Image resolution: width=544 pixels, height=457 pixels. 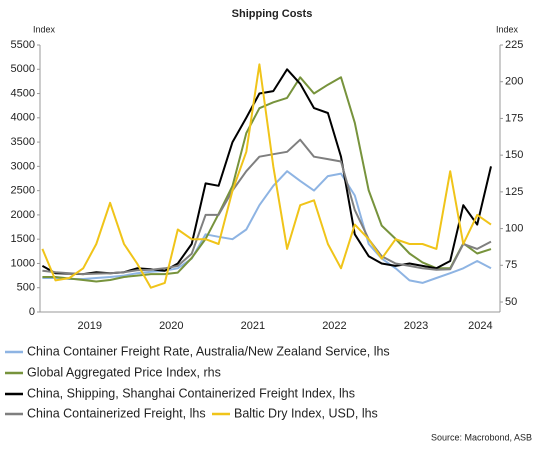 What do you see at coordinates (23, 93) in the screenshot?
I see `y-tick-label: 4500` at bounding box center [23, 93].